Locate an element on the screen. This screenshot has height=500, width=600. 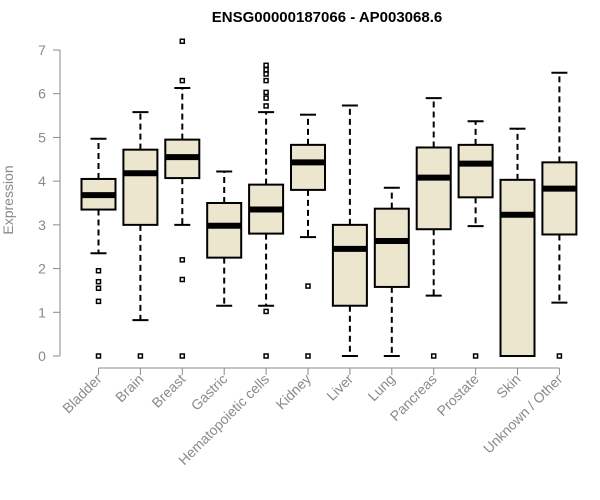
y-tick-label: 5 is located at coordinates (42, 137).